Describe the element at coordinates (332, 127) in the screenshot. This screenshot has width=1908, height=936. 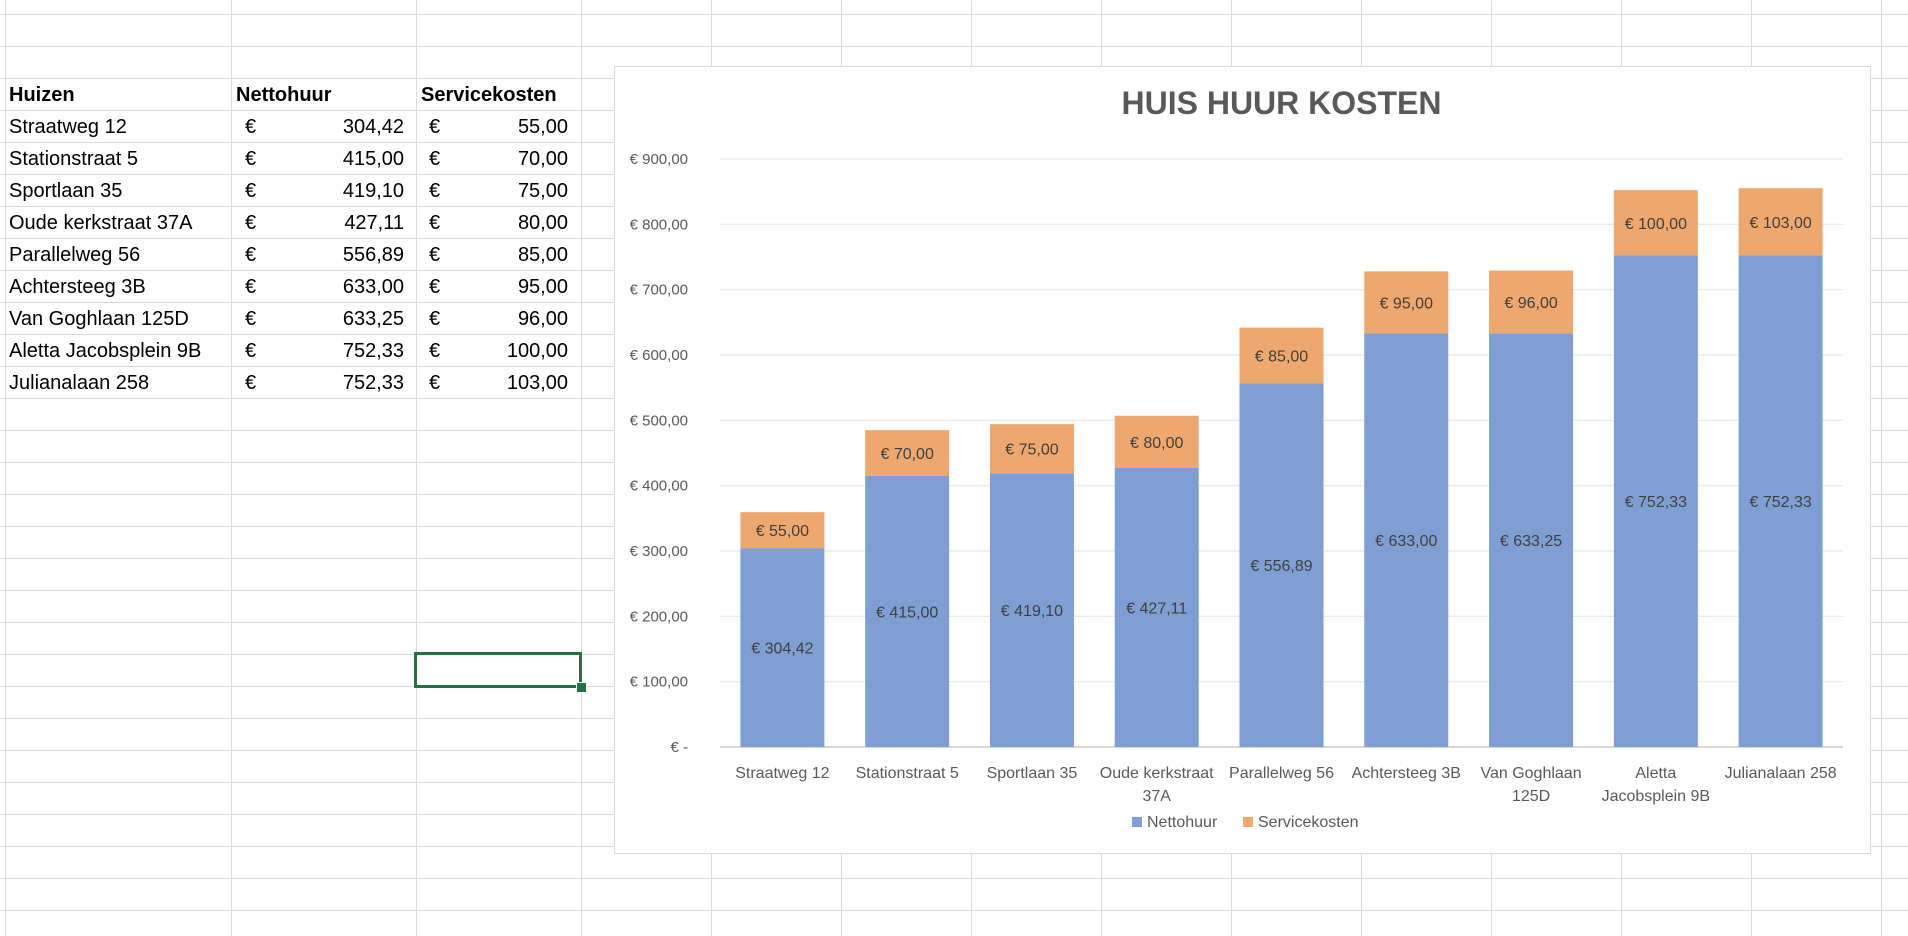
I see `cell-nettohuur: 304,42` at that location.